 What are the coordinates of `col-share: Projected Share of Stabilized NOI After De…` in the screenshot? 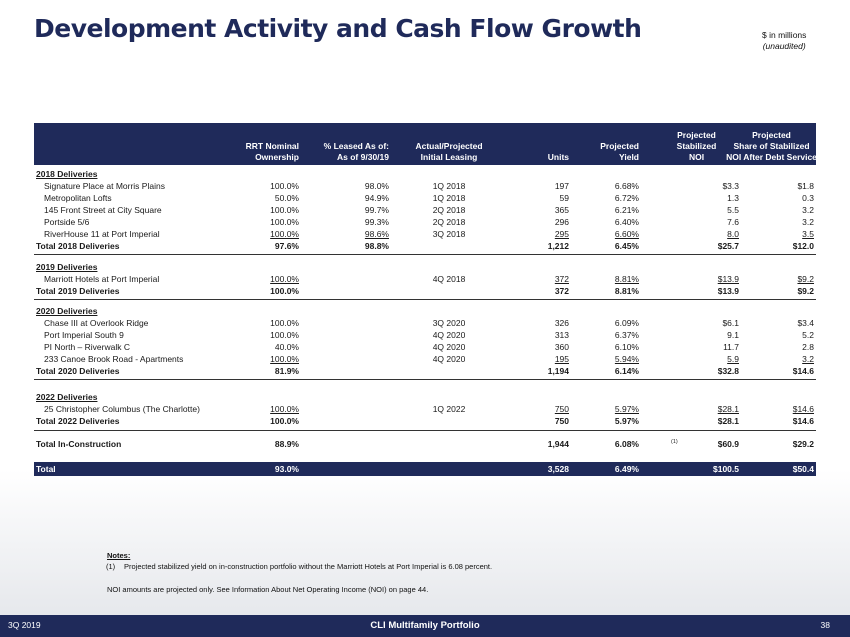 It's located at (771, 146).